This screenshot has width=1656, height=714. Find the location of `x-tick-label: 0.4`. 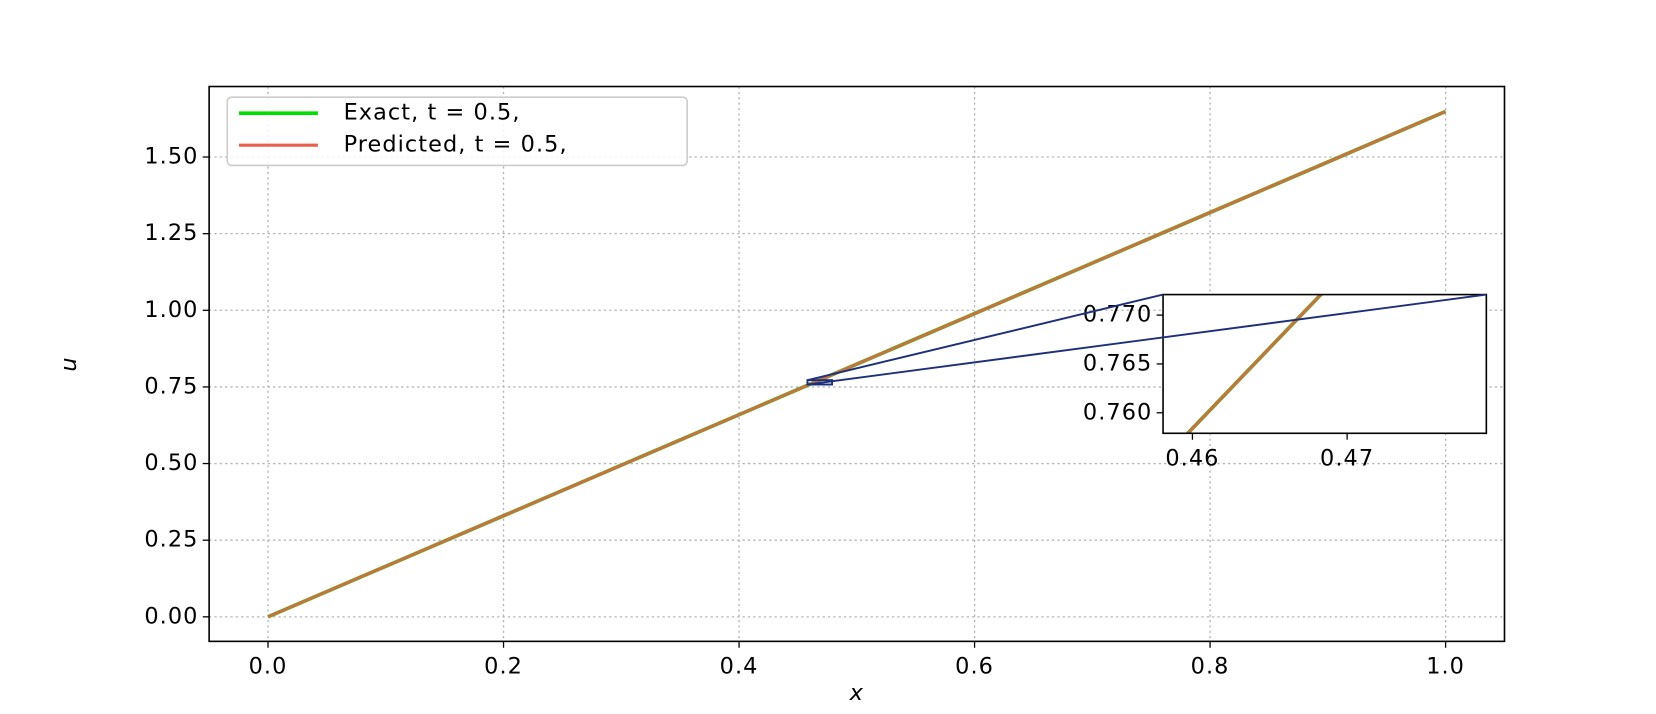

x-tick-label: 0.4 is located at coordinates (739, 666).